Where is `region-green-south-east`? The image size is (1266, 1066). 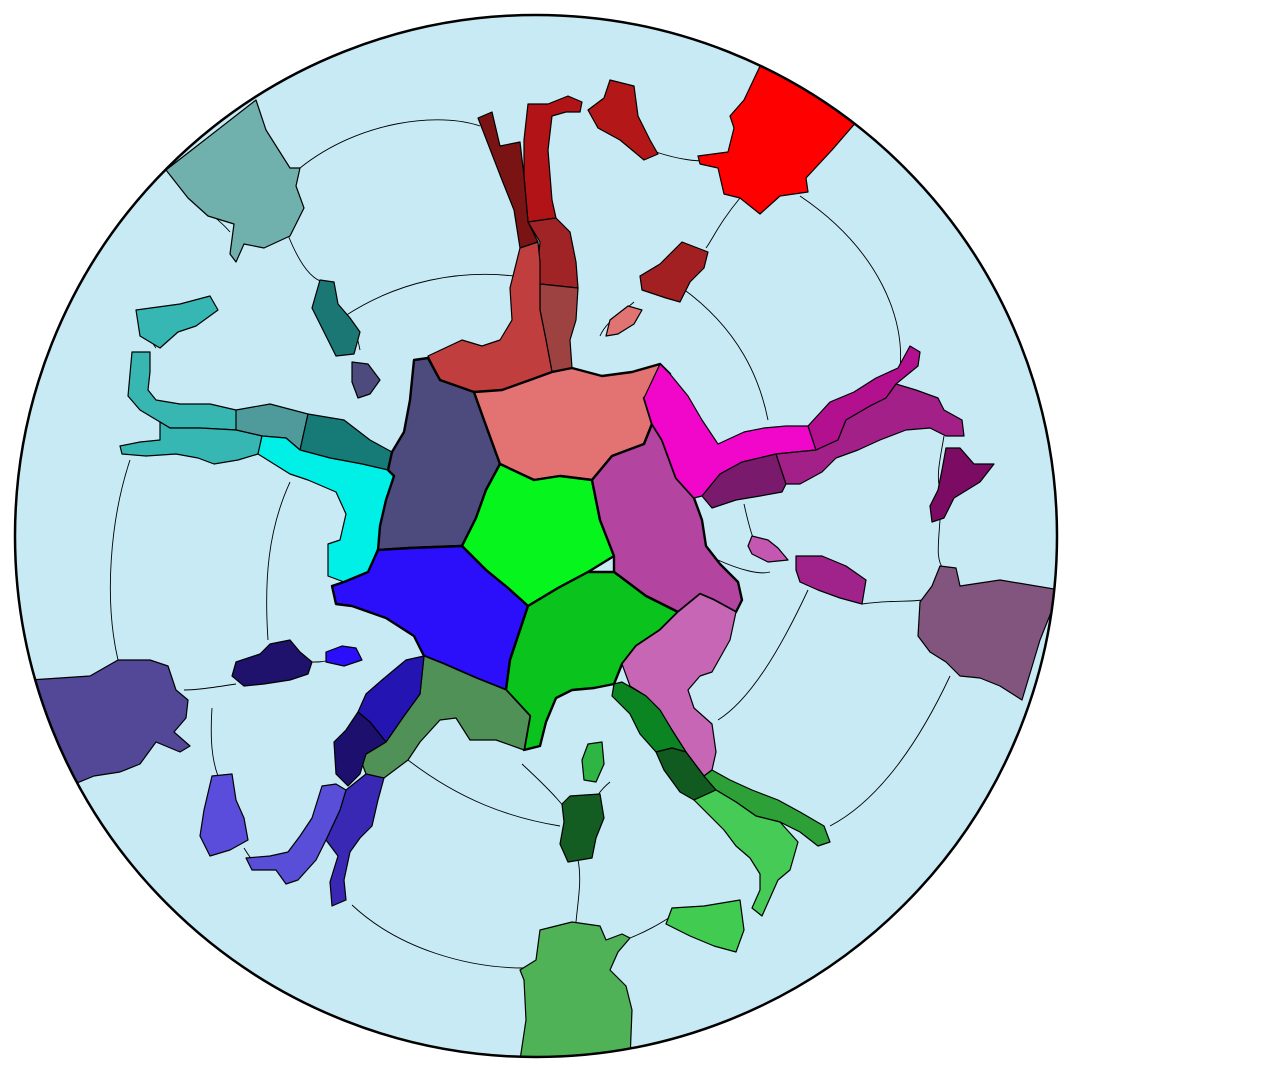 region-green-south-east is located at coordinates (705, 926).